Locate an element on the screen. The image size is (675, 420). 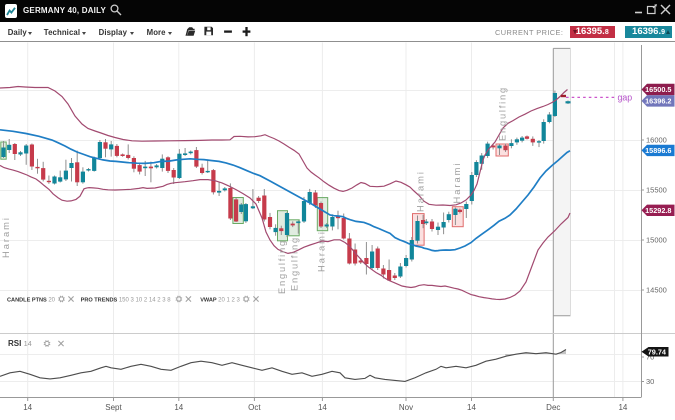
svg-text: CANDLE PTNS 20 is located at coordinates (31, 301).